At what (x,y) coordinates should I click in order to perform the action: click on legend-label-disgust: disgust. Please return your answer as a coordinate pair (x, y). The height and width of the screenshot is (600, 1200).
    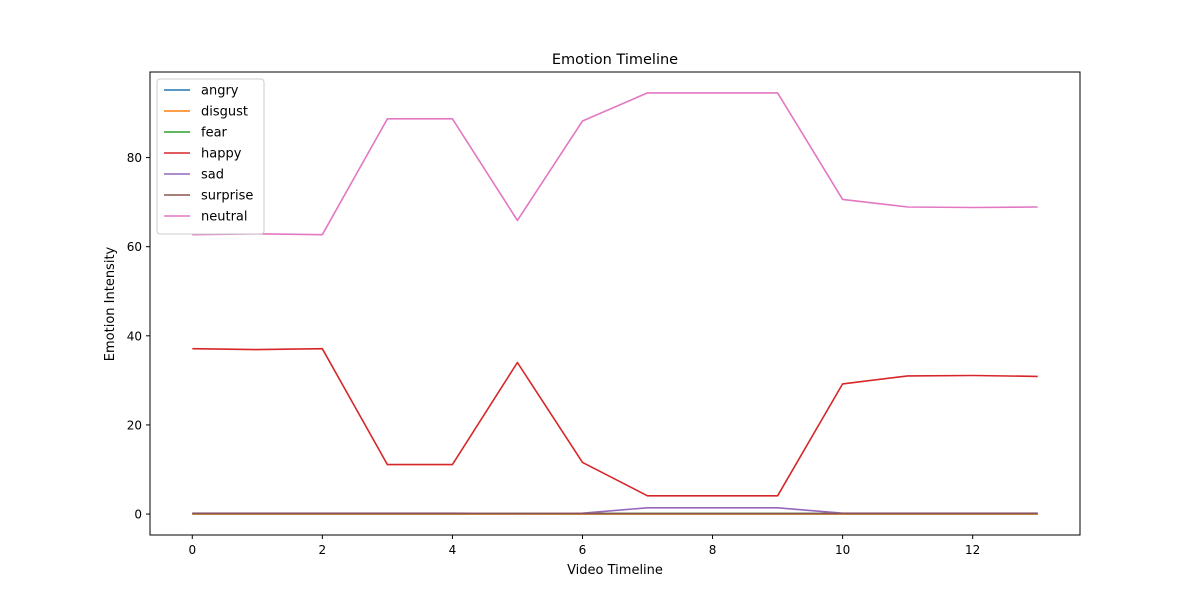
    Looking at the image, I should click on (224, 112).